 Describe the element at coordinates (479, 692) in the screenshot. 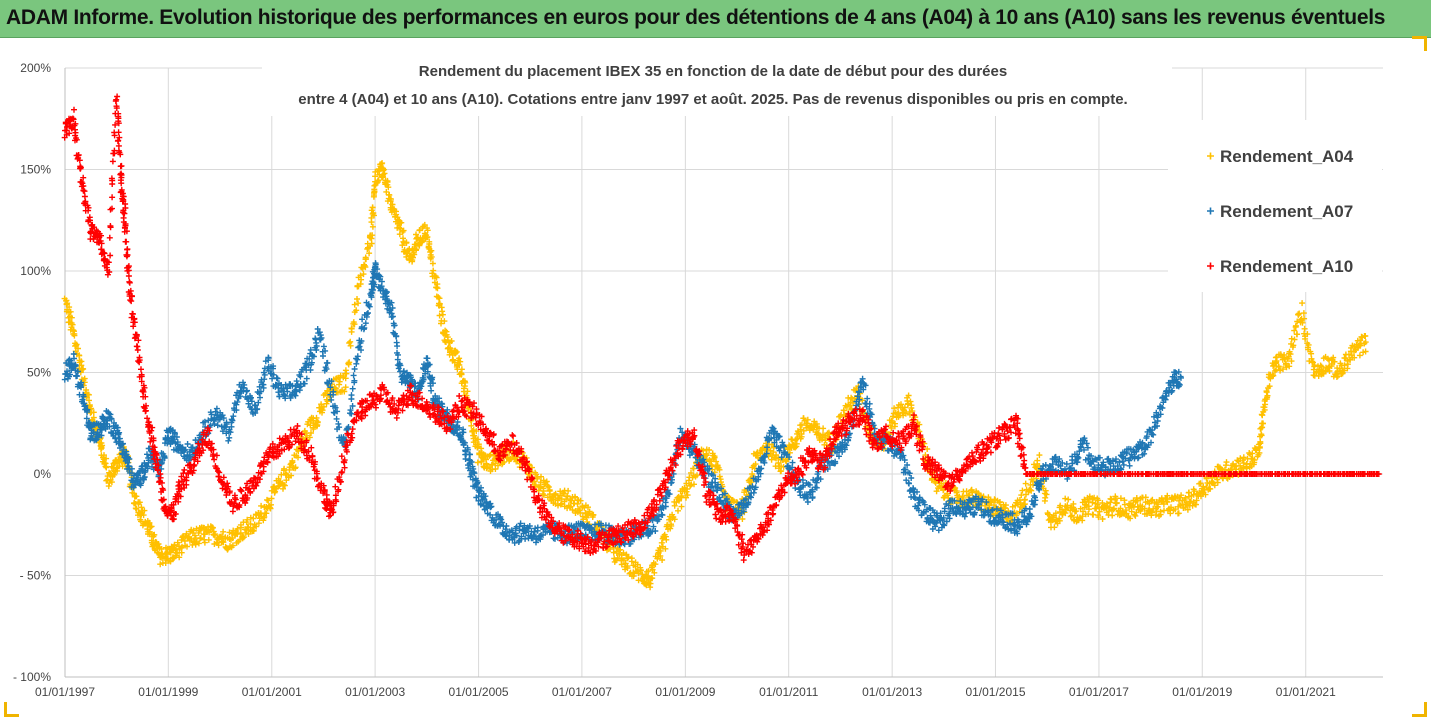

I see `x-tick-label: 01/01/2005` at that location.